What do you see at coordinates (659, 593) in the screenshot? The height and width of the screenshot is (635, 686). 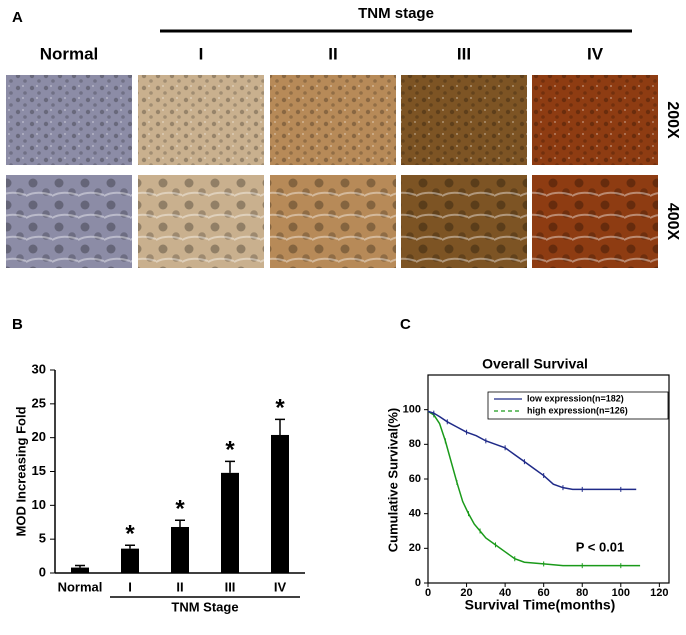 I see `x-tick-label: 120` at bounding box center [659, 593].